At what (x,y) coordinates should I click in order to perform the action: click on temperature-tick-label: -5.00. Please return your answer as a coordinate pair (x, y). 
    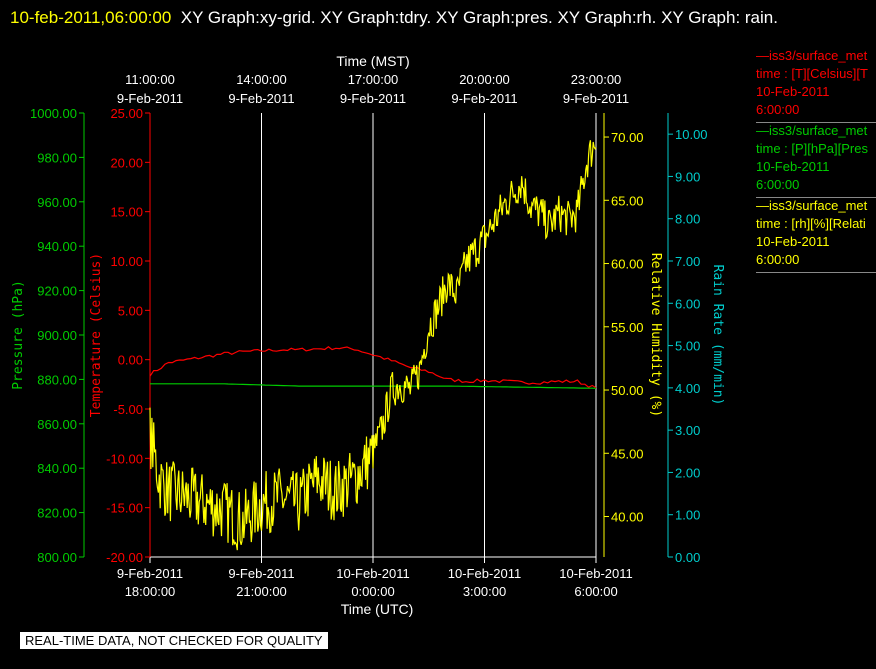
    Looking at the image, I should click on (128, 409).